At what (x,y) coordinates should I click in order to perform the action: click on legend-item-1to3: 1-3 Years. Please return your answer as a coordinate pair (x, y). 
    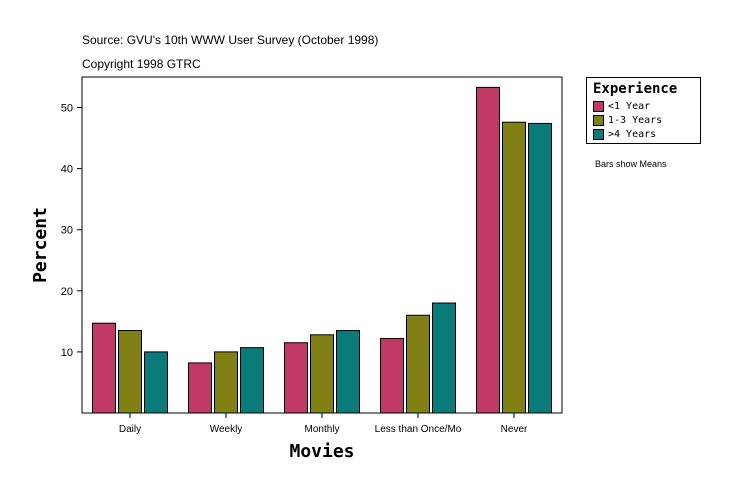
    Looking at the image, I should click on (627, 120).